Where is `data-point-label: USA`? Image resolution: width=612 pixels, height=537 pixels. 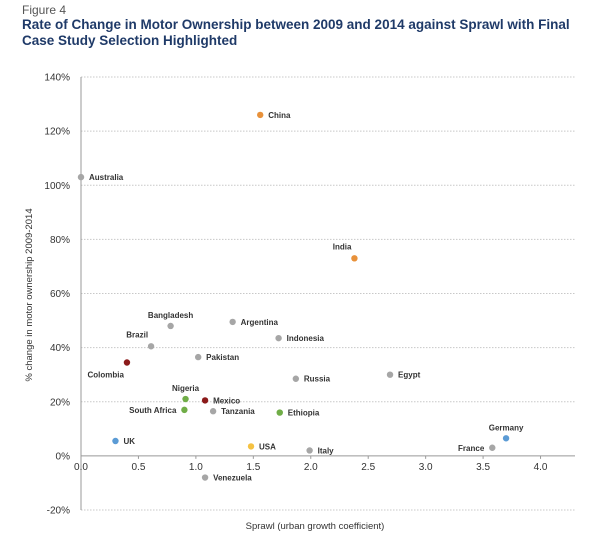
data-point-label: USA is located at coordinates (267, 446).